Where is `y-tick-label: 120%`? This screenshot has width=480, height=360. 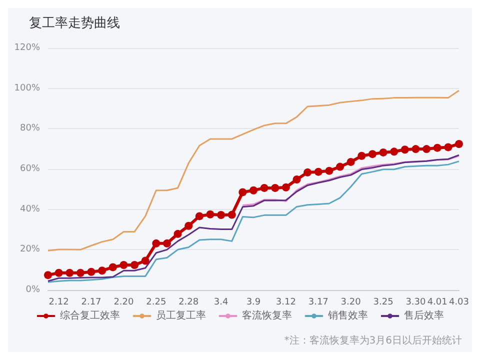
y-tick-label: 120% is located at coordinates (27, 48).